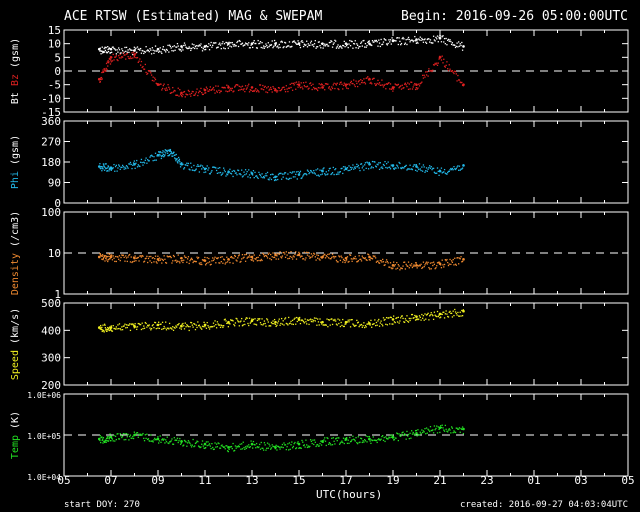 This screenshot has width=640, height=512. I want to click on y-tick-label: 90, so click(54, 183).